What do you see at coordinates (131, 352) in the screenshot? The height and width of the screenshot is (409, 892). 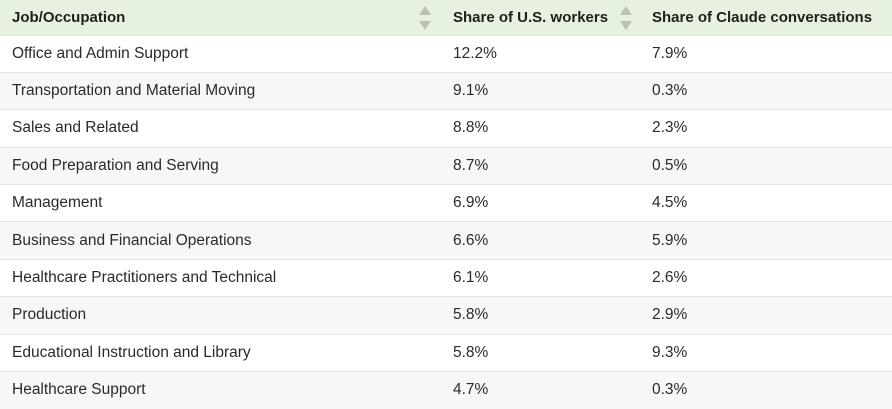 I see `occupation-cell: Educational Instruction and Library` at bounding box center [131, 352].